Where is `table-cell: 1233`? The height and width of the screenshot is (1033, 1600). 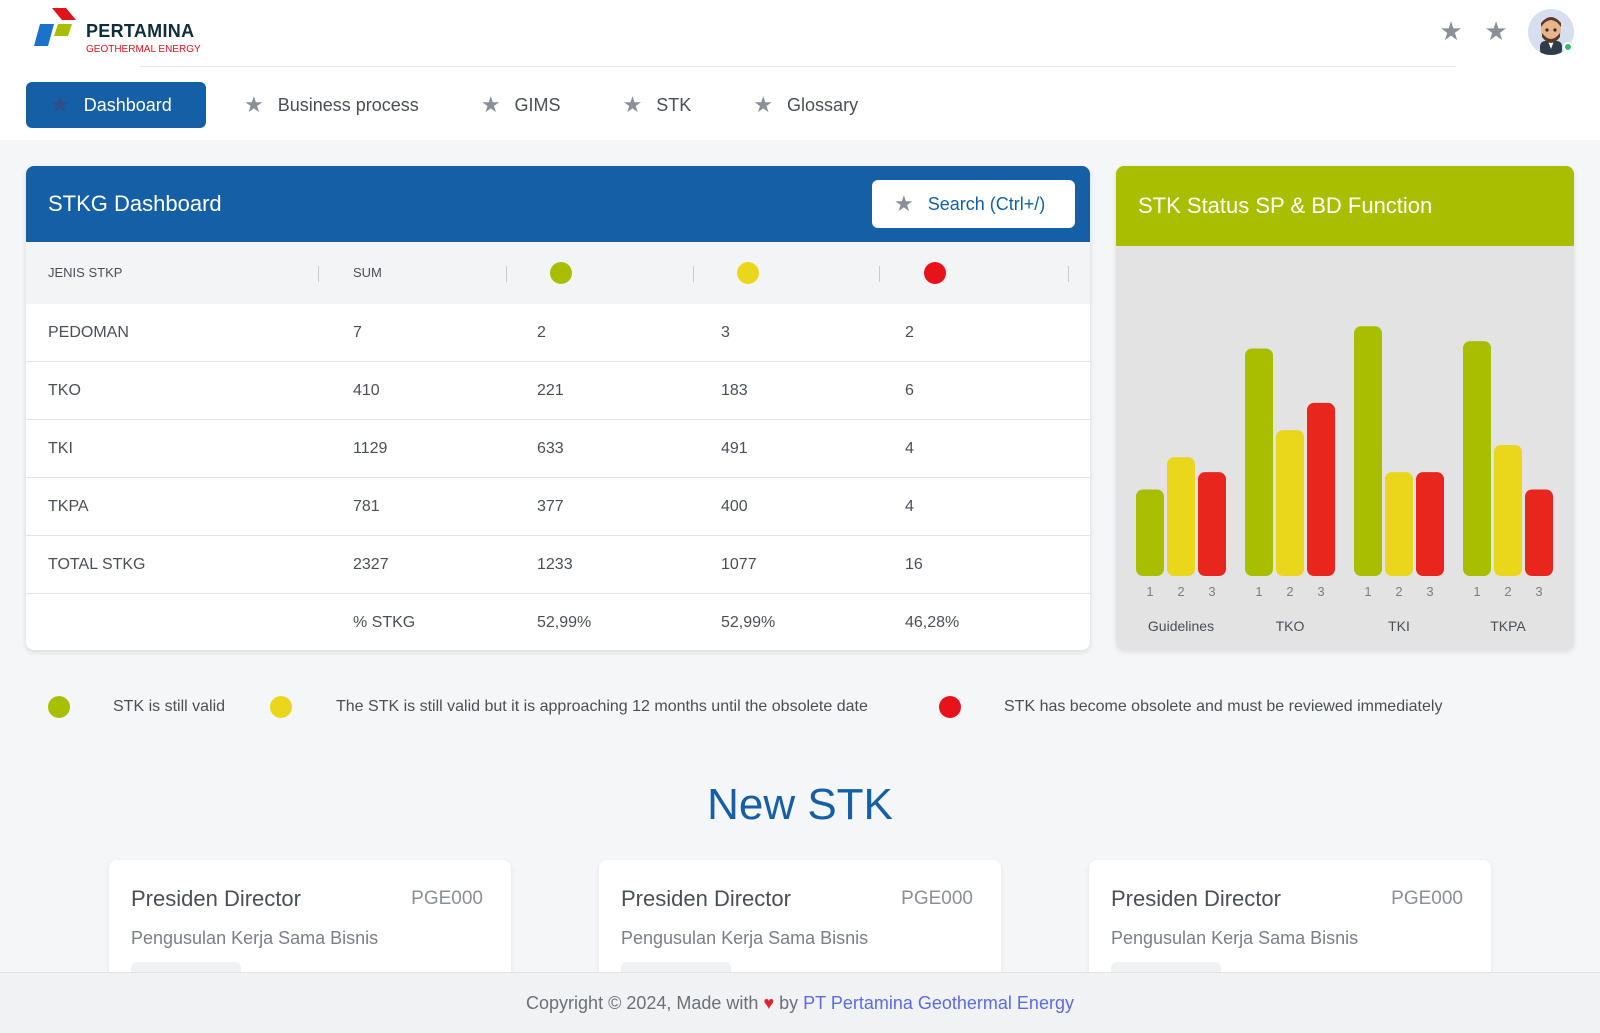 table-cell: 1233 is located at coordinates (555, 564).